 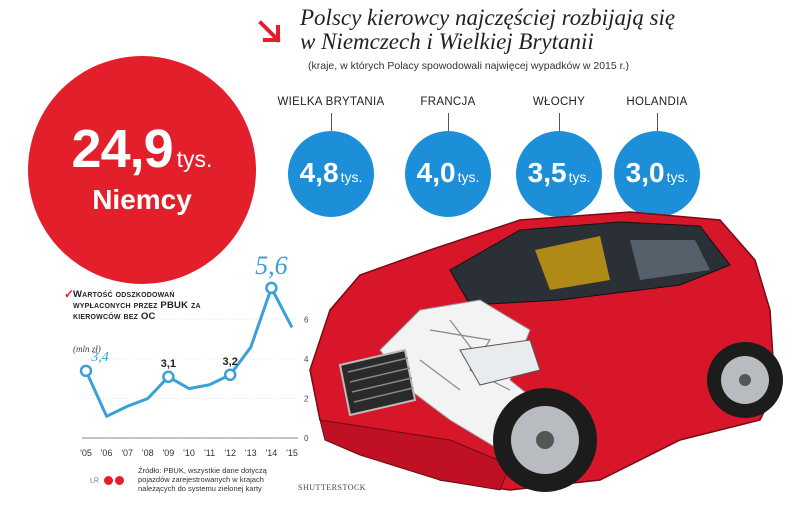 I want to click on x-tick-label: '10, so click(x=189, y=453).